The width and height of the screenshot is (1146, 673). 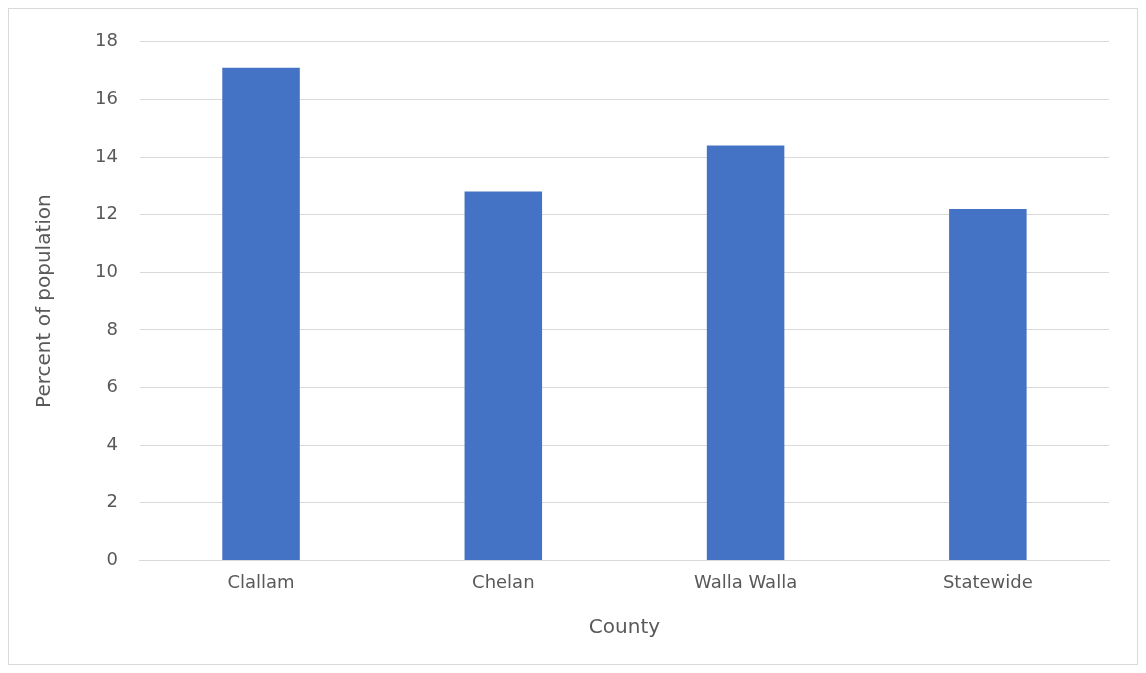 What do you see at coordinates (112, 559) in the screenshot?
I see `y-tick-label: 0` at bounding box center [112, 559].